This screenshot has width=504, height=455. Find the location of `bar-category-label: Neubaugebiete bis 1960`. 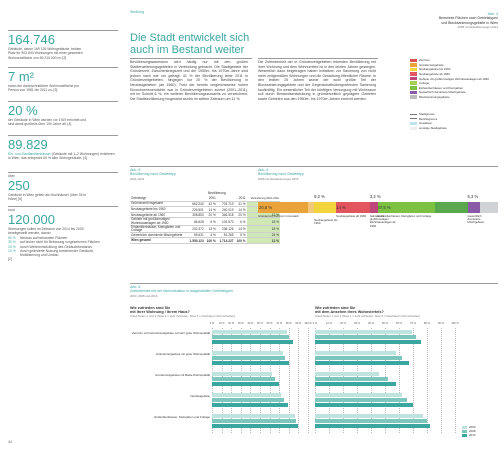

bar-category-label: Neubaugebiete bis 1960 is located at coordinates (326, 222).